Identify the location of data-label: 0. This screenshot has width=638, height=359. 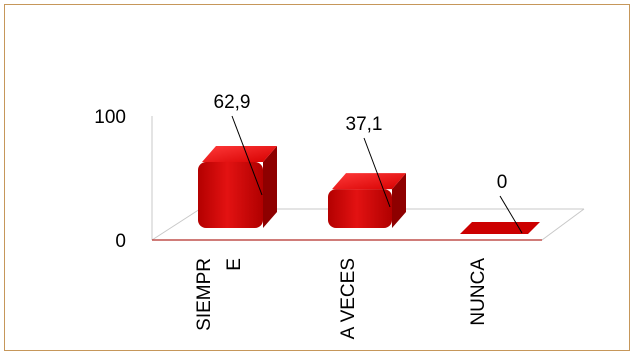
(502, 182).